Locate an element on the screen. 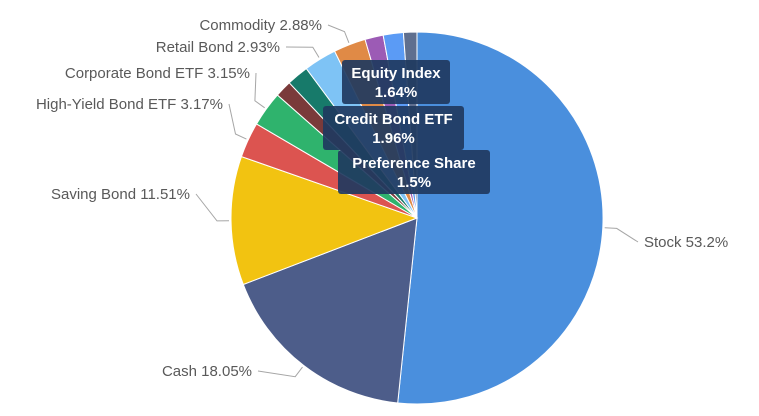 The image size is (759, 416). label-value-equity-index: 1.64% is located at coordinates (396, 92).